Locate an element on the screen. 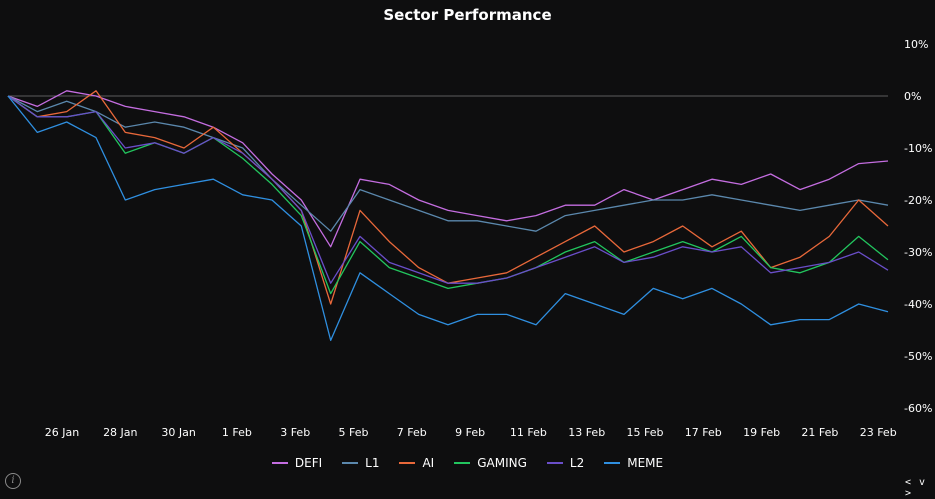 This screenshot has height=499, width=935. legend-item-gaming: GAMING is located at coordinates (490, 463).